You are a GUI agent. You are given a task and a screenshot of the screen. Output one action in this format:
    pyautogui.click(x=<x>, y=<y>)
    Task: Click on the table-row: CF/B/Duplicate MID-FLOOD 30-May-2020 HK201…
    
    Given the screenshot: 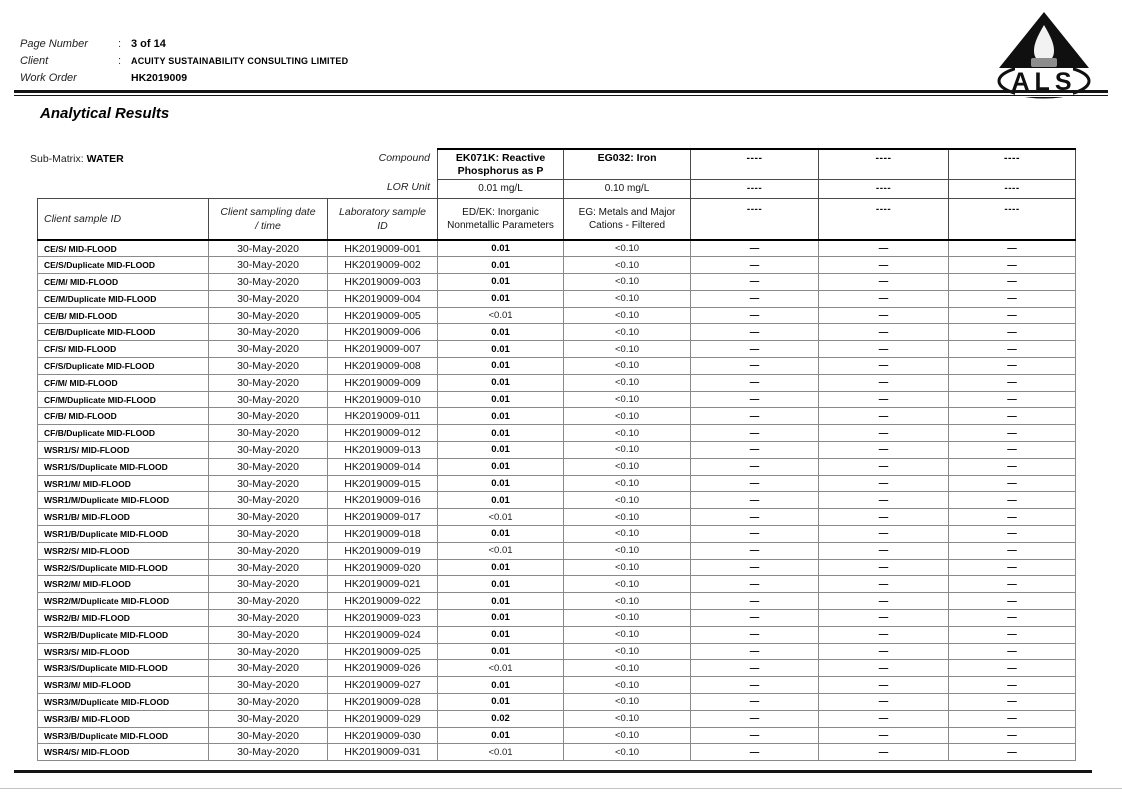 What is the action you would take?
    pyautogui.click(x=557, y=433)
    